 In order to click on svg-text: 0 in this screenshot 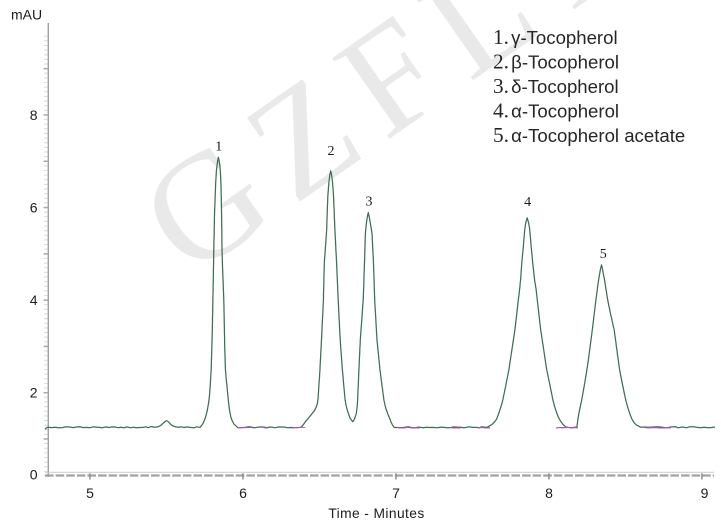, I will do `click(34, 475)`.